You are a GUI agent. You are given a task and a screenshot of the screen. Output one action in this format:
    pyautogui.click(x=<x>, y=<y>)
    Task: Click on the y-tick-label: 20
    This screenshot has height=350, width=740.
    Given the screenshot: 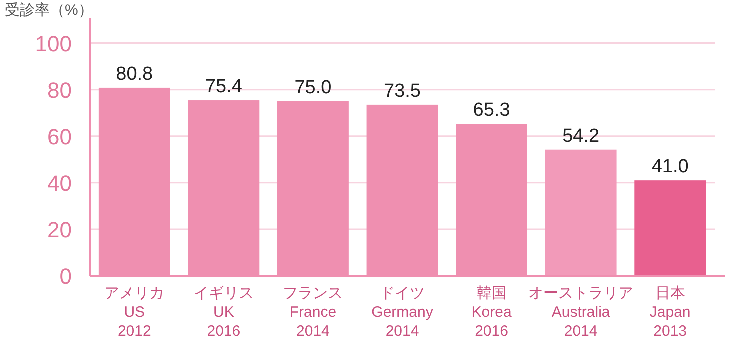 What is the action you would take?
    pyautogui.click(x=60, y=229)
    